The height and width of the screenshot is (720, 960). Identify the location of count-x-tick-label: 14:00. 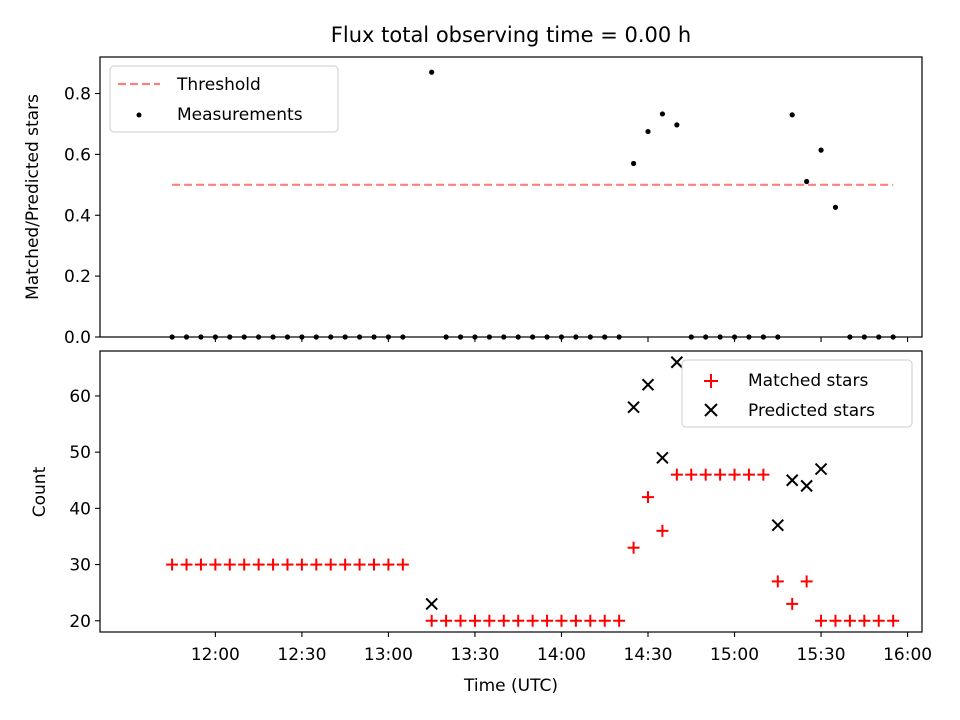
(561, 655).